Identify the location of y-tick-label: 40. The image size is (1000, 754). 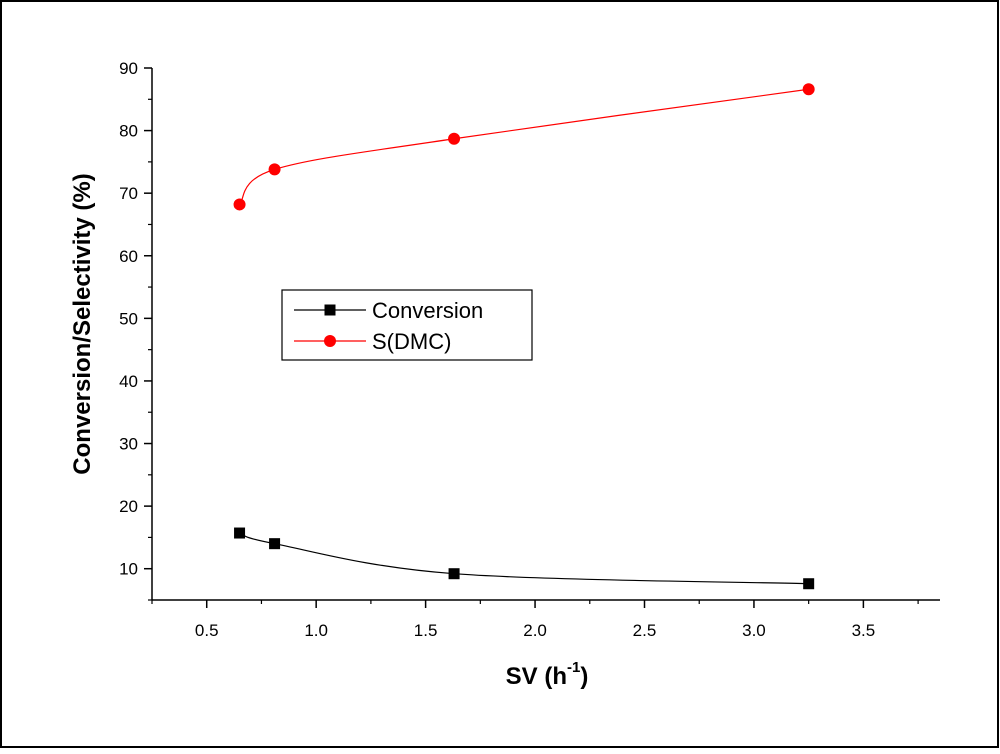
(128, 381).